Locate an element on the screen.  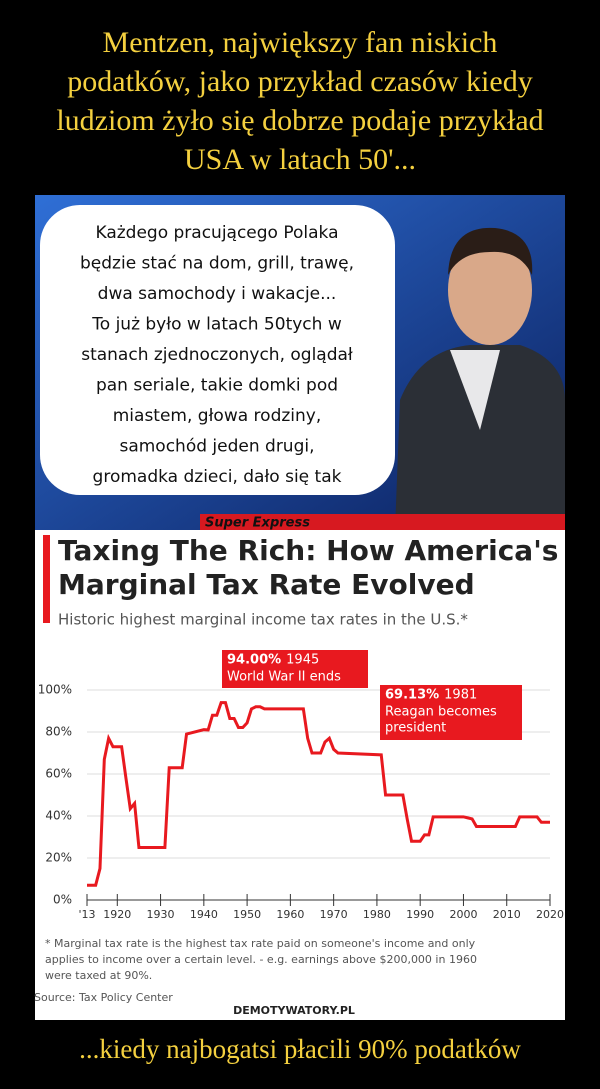
annotation-year: 1945 is located at coordinates (302, 660).